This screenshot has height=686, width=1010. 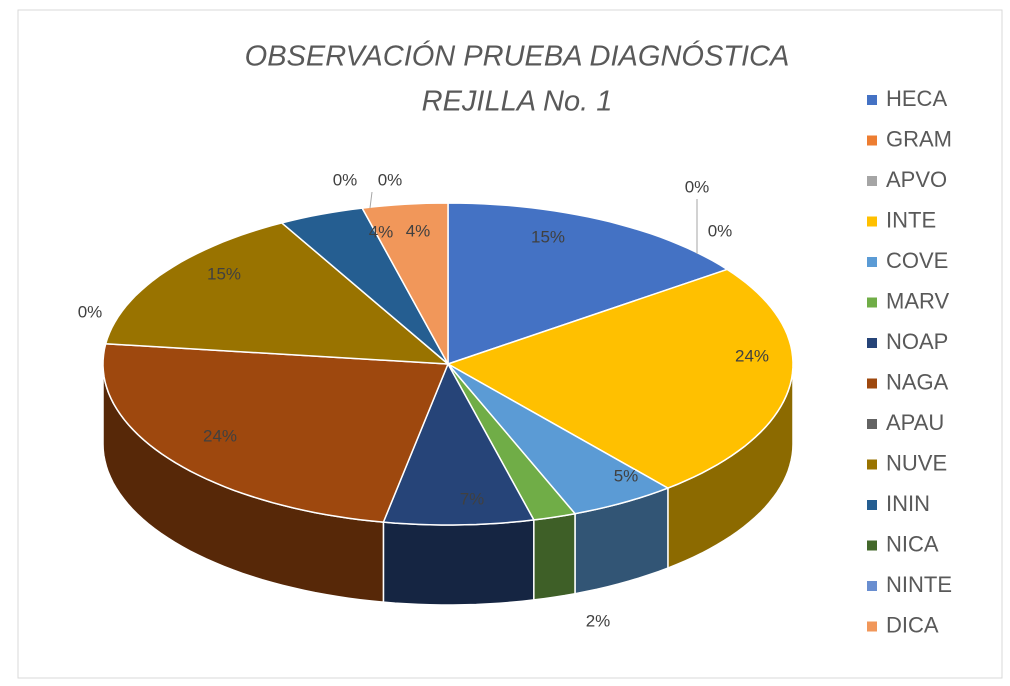 I want to click on legend-label: GRAM, so click(x=919, y=138).